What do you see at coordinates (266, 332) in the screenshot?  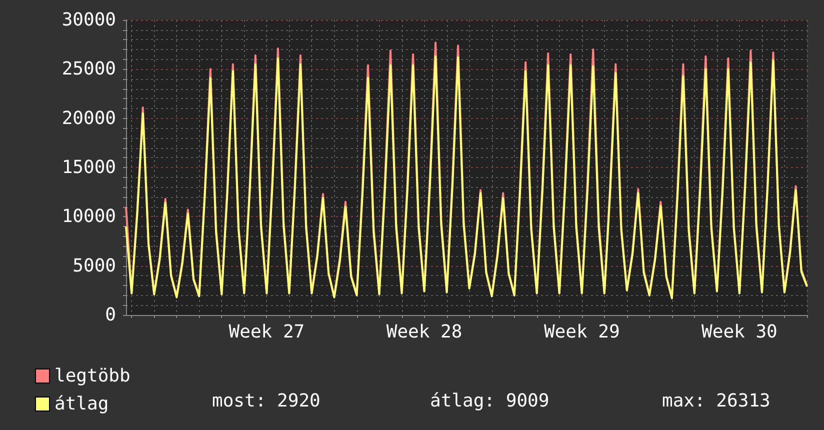 I see `x-tick-label: Week 27` at bounding box center [266, 332].